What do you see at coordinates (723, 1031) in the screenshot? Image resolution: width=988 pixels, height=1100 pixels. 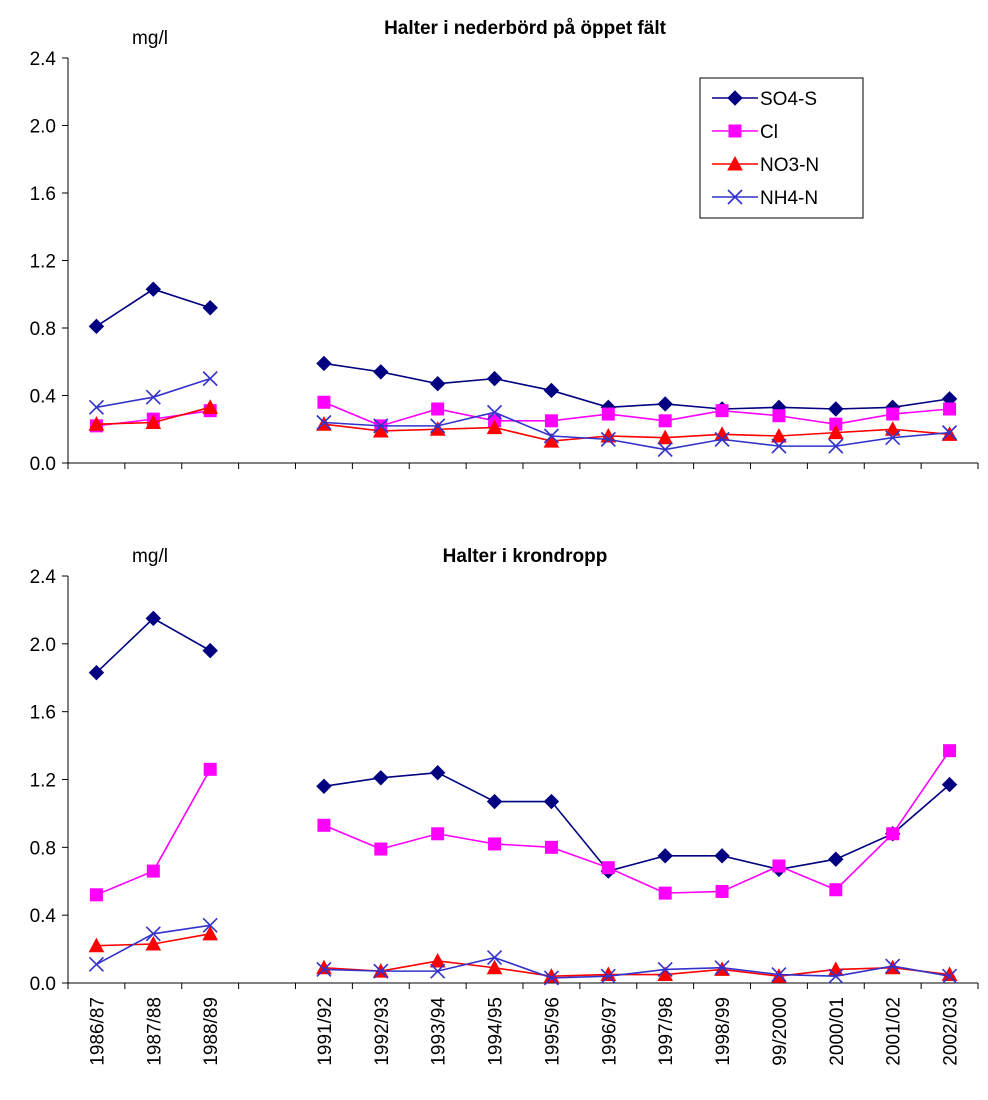 I see `x-tick-label: 1998/99` at bounding box center [723, 1031].